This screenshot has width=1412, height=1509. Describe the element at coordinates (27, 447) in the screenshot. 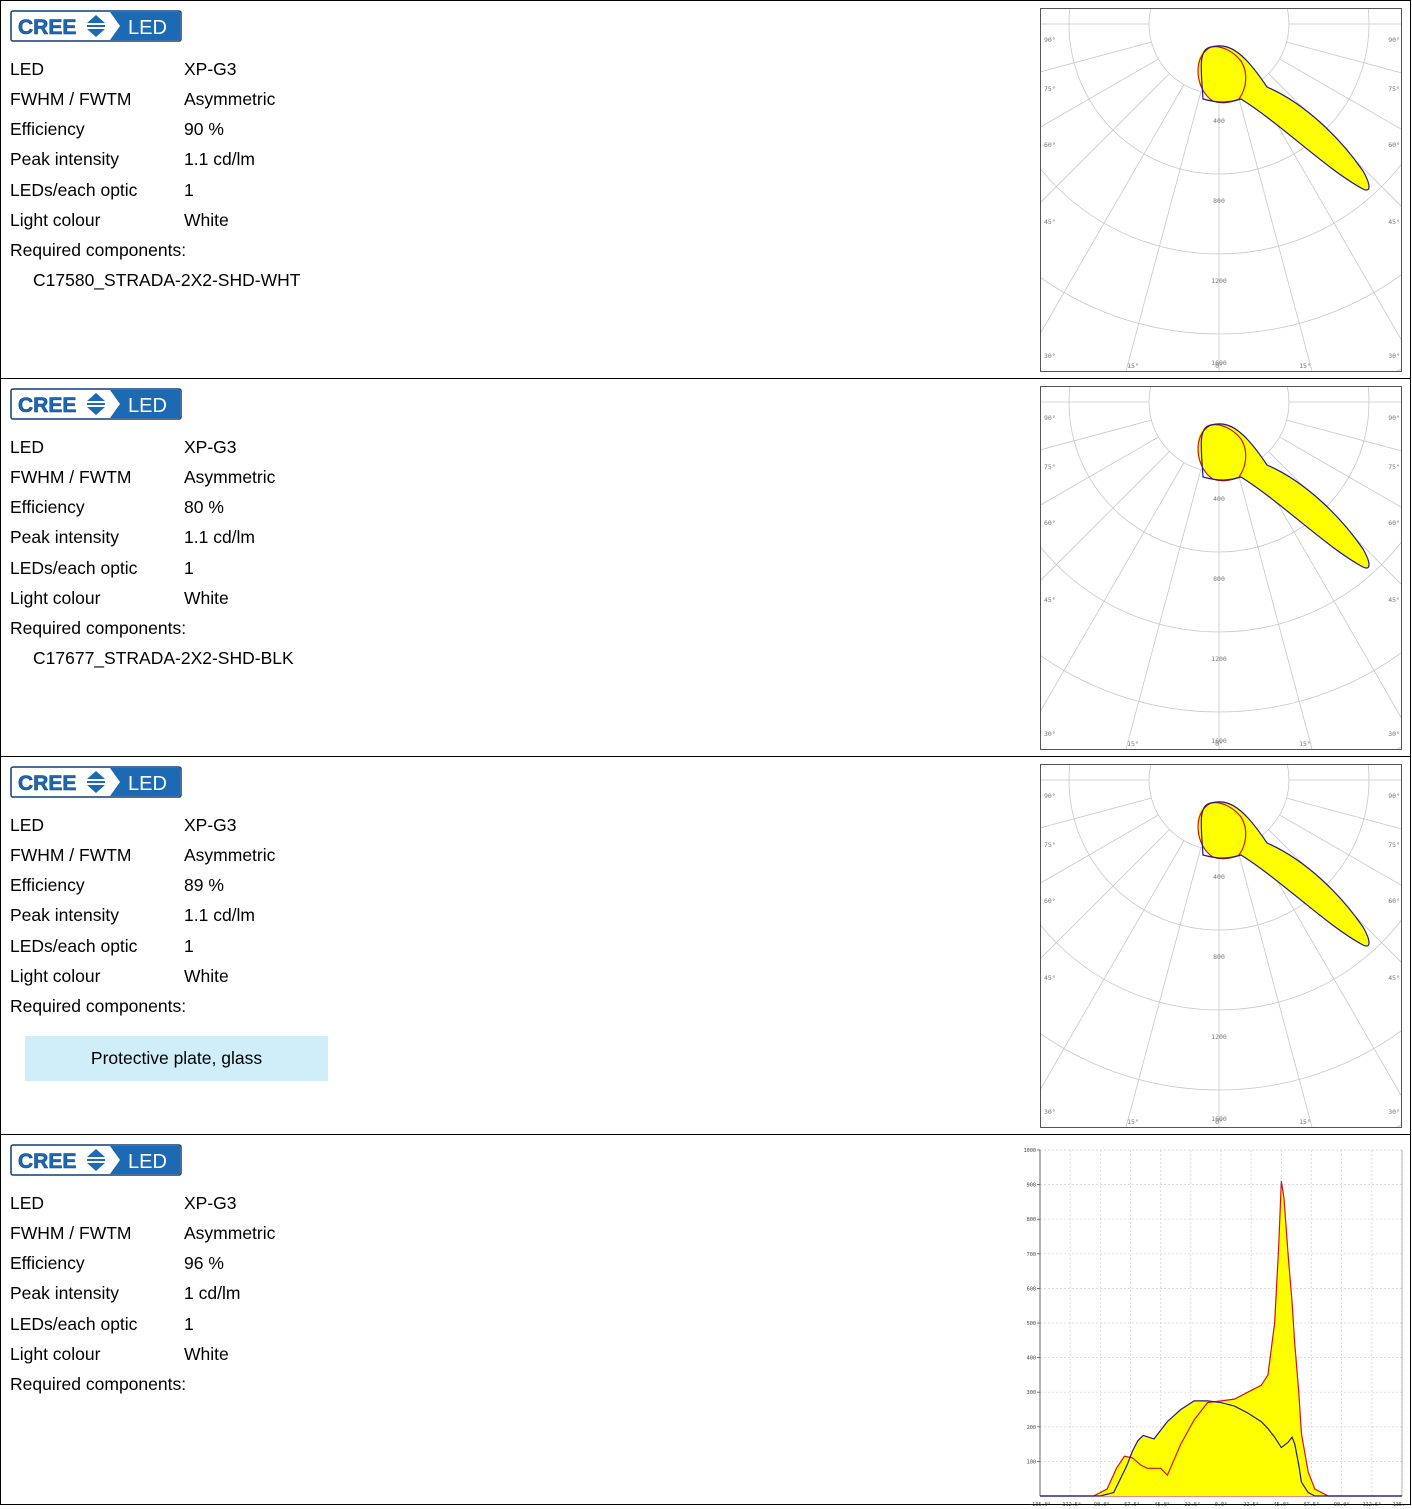

I see `led-label: LED` at that location.